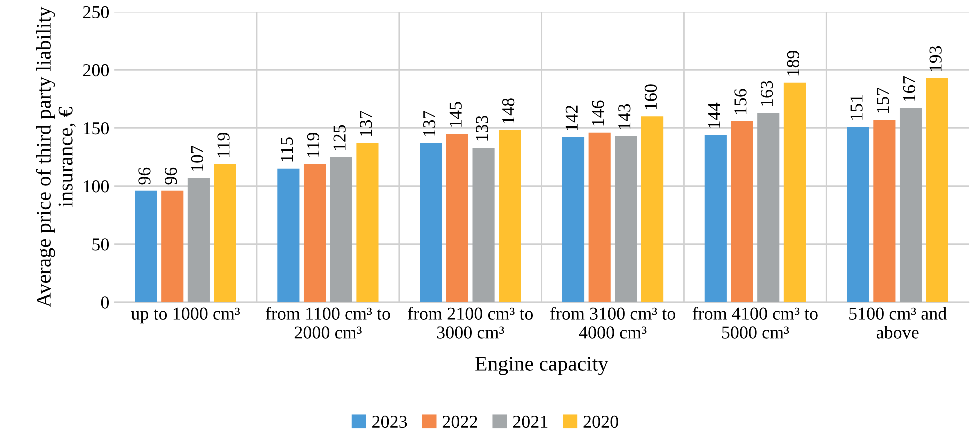 The width and height of the screenshot is (971, 448). Describe the element at coordinates (96, 70) in the screenshot. I see `y-tick-label: 200` at that location.